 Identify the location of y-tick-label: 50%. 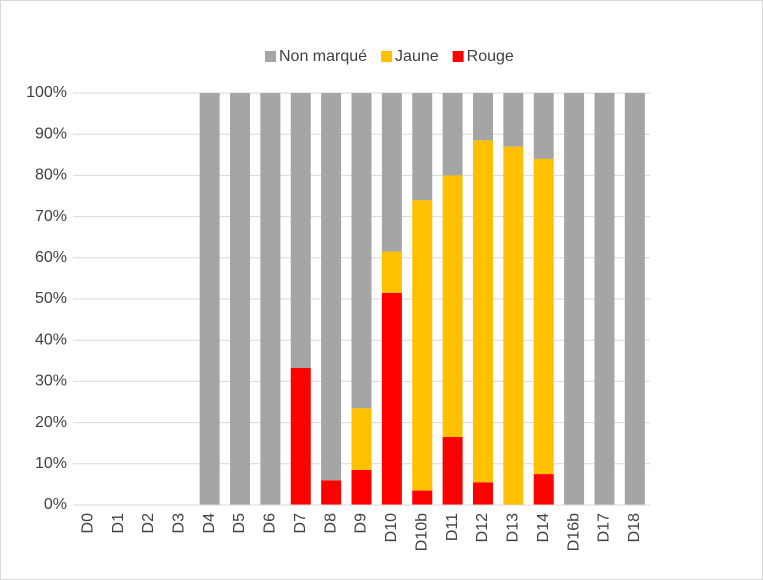
(51, 298).